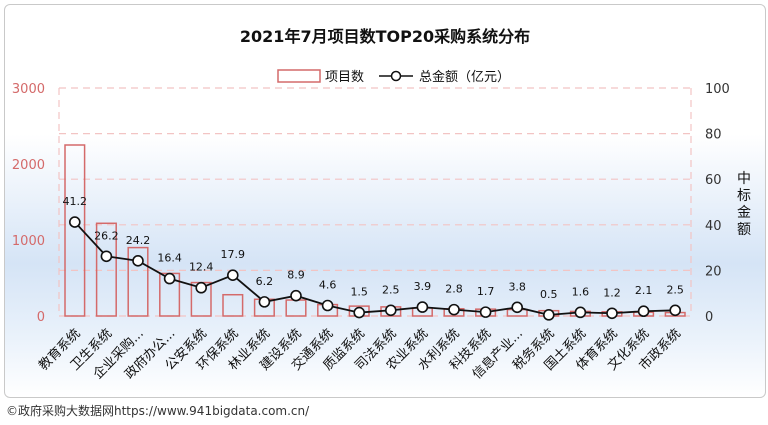  Describe the element at coordinates (75, 201) in the screenshot. I see `data-label: 41.2` at that location.